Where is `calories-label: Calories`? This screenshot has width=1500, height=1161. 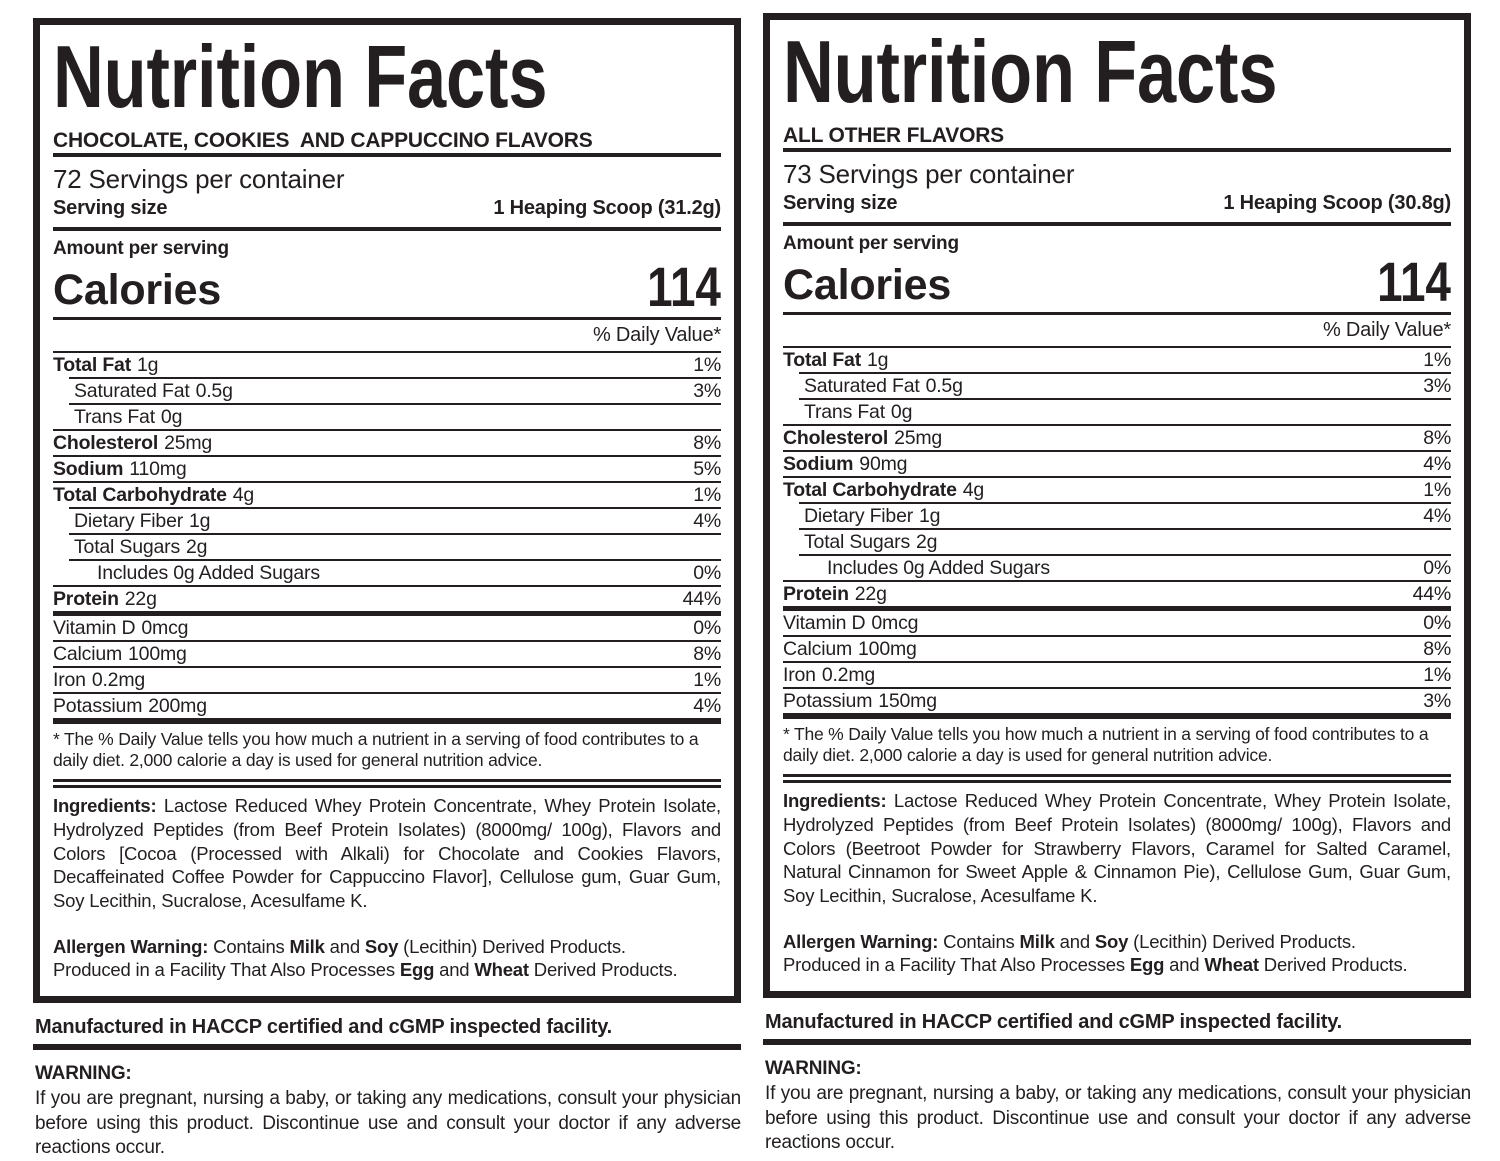 calories-label: Calories is located at coordinates (137, 289).